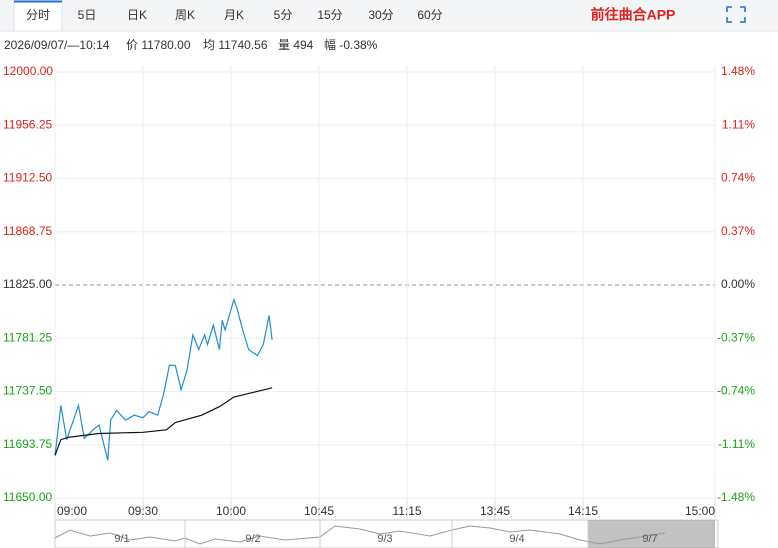  I want to click on x-tick-label: 13:45, so click(495, 511).